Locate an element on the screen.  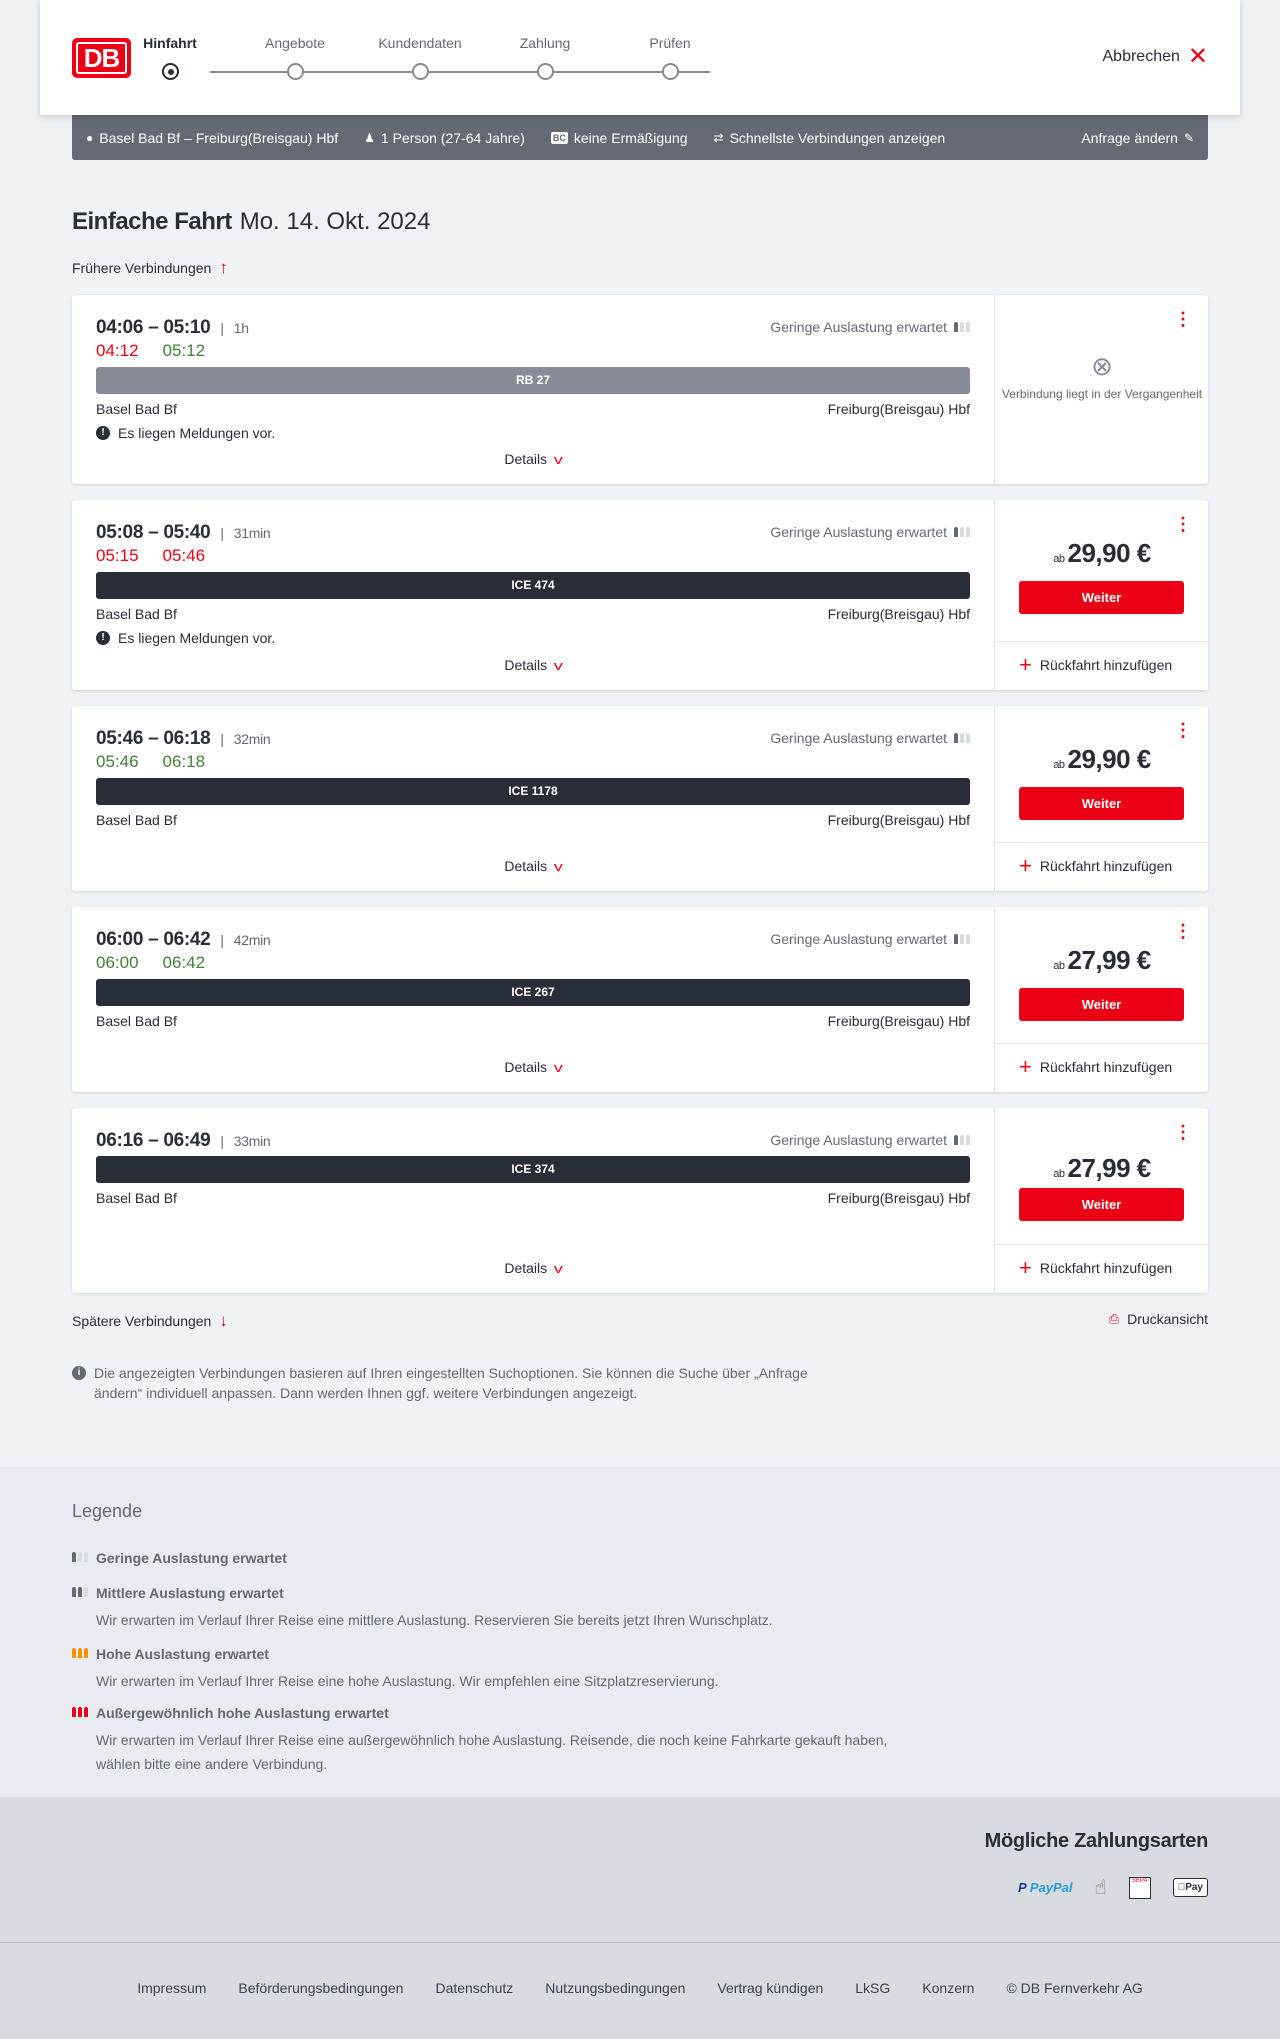
legend-title-text: Geringe Auslastung erwartet is located at coordinates (191, 1558).